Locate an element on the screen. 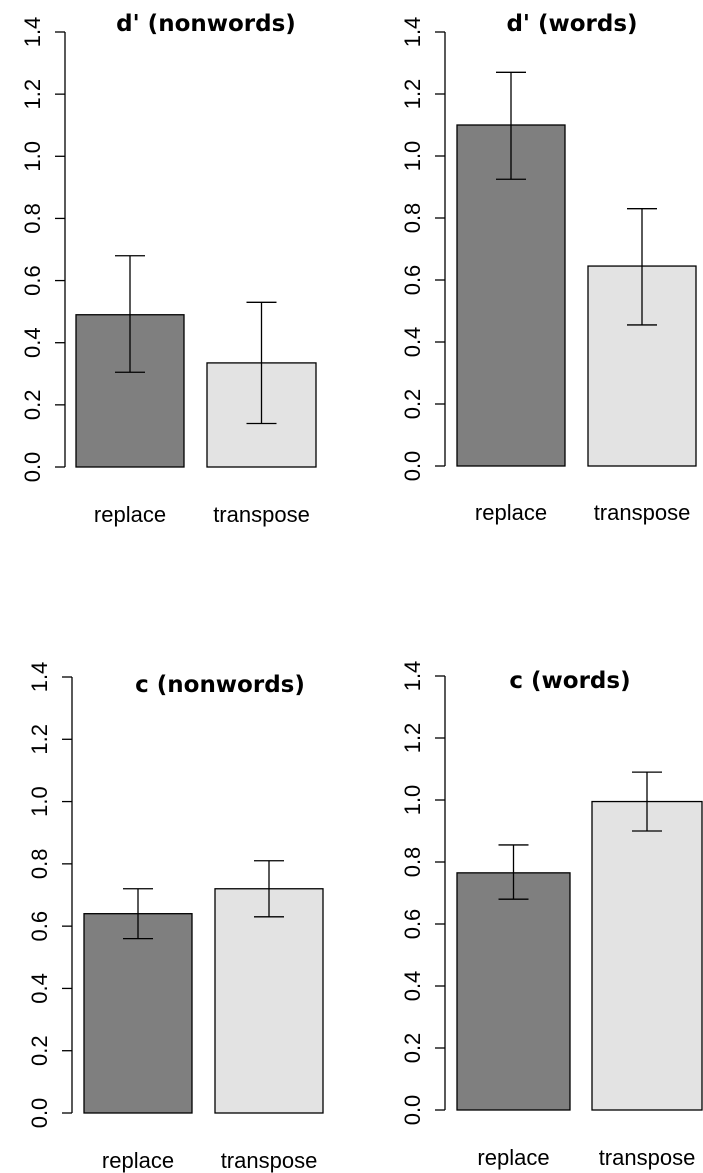 Image resolution: width=703 pixels, height=1173 pixels. chart-title: c (nonwords) is located at coordinates (220, 685).